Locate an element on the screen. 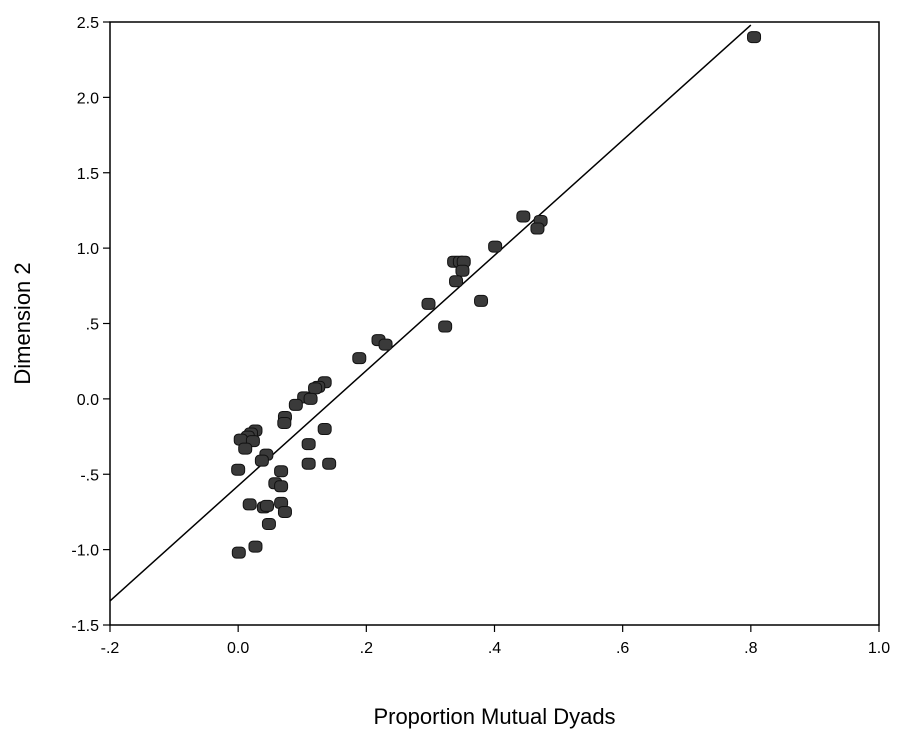 The width and height of the screenshot is (898, 731). y-tick-label: 2.0 is located at coordinates (88, 98).